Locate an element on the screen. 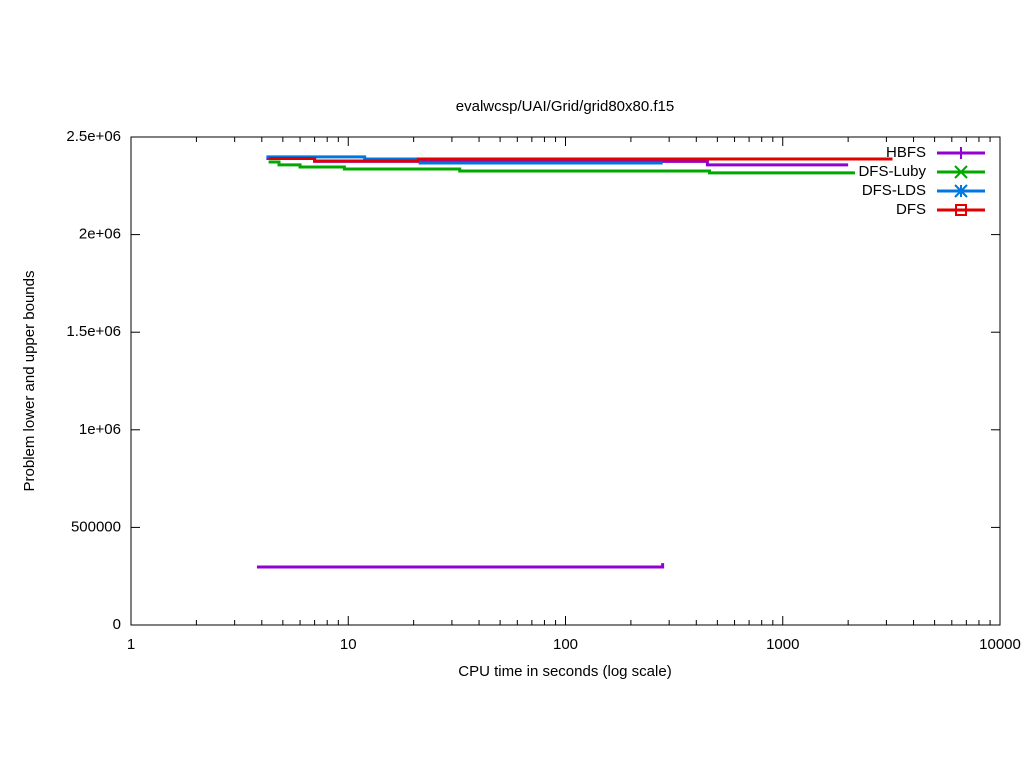 This screenshot has height=768, width=1024. legend-label: DFS is located at coordinates (911, 209).